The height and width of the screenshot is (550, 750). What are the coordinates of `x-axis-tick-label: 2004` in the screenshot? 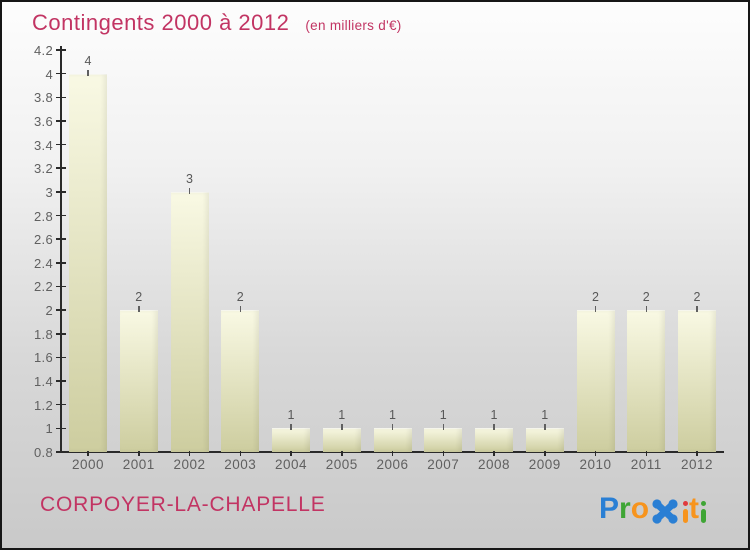 It's located at (291, 464).